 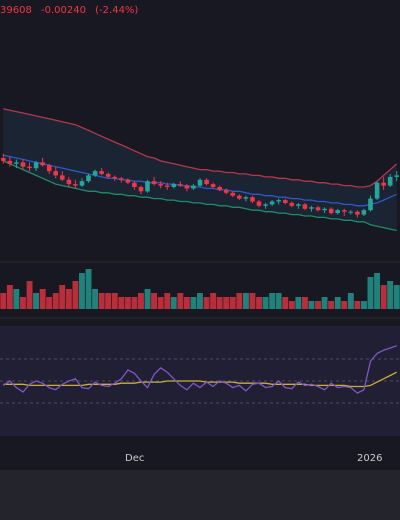 What do you see at coordinates (200, 495) in the screenshot?
I see `bottom-toolbar` at bounding box center [200, 495].